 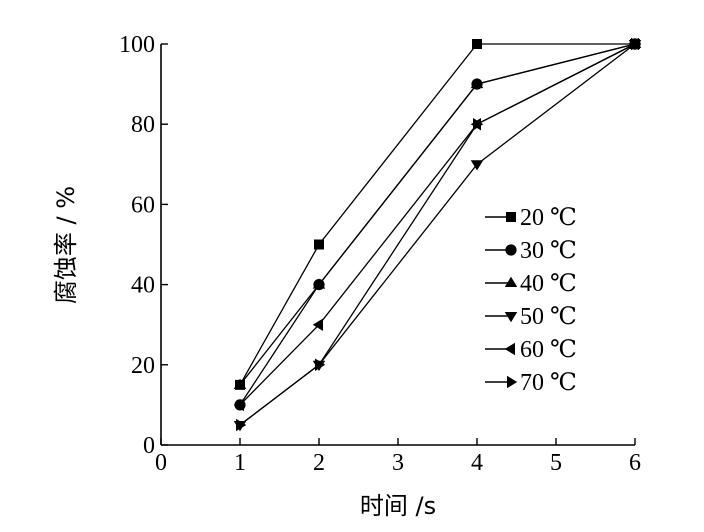 What do you see at coordinates (398, 506) in the screenshot?
I see `x-axis-title: 时间 /s` at bounding box center [398, 506].